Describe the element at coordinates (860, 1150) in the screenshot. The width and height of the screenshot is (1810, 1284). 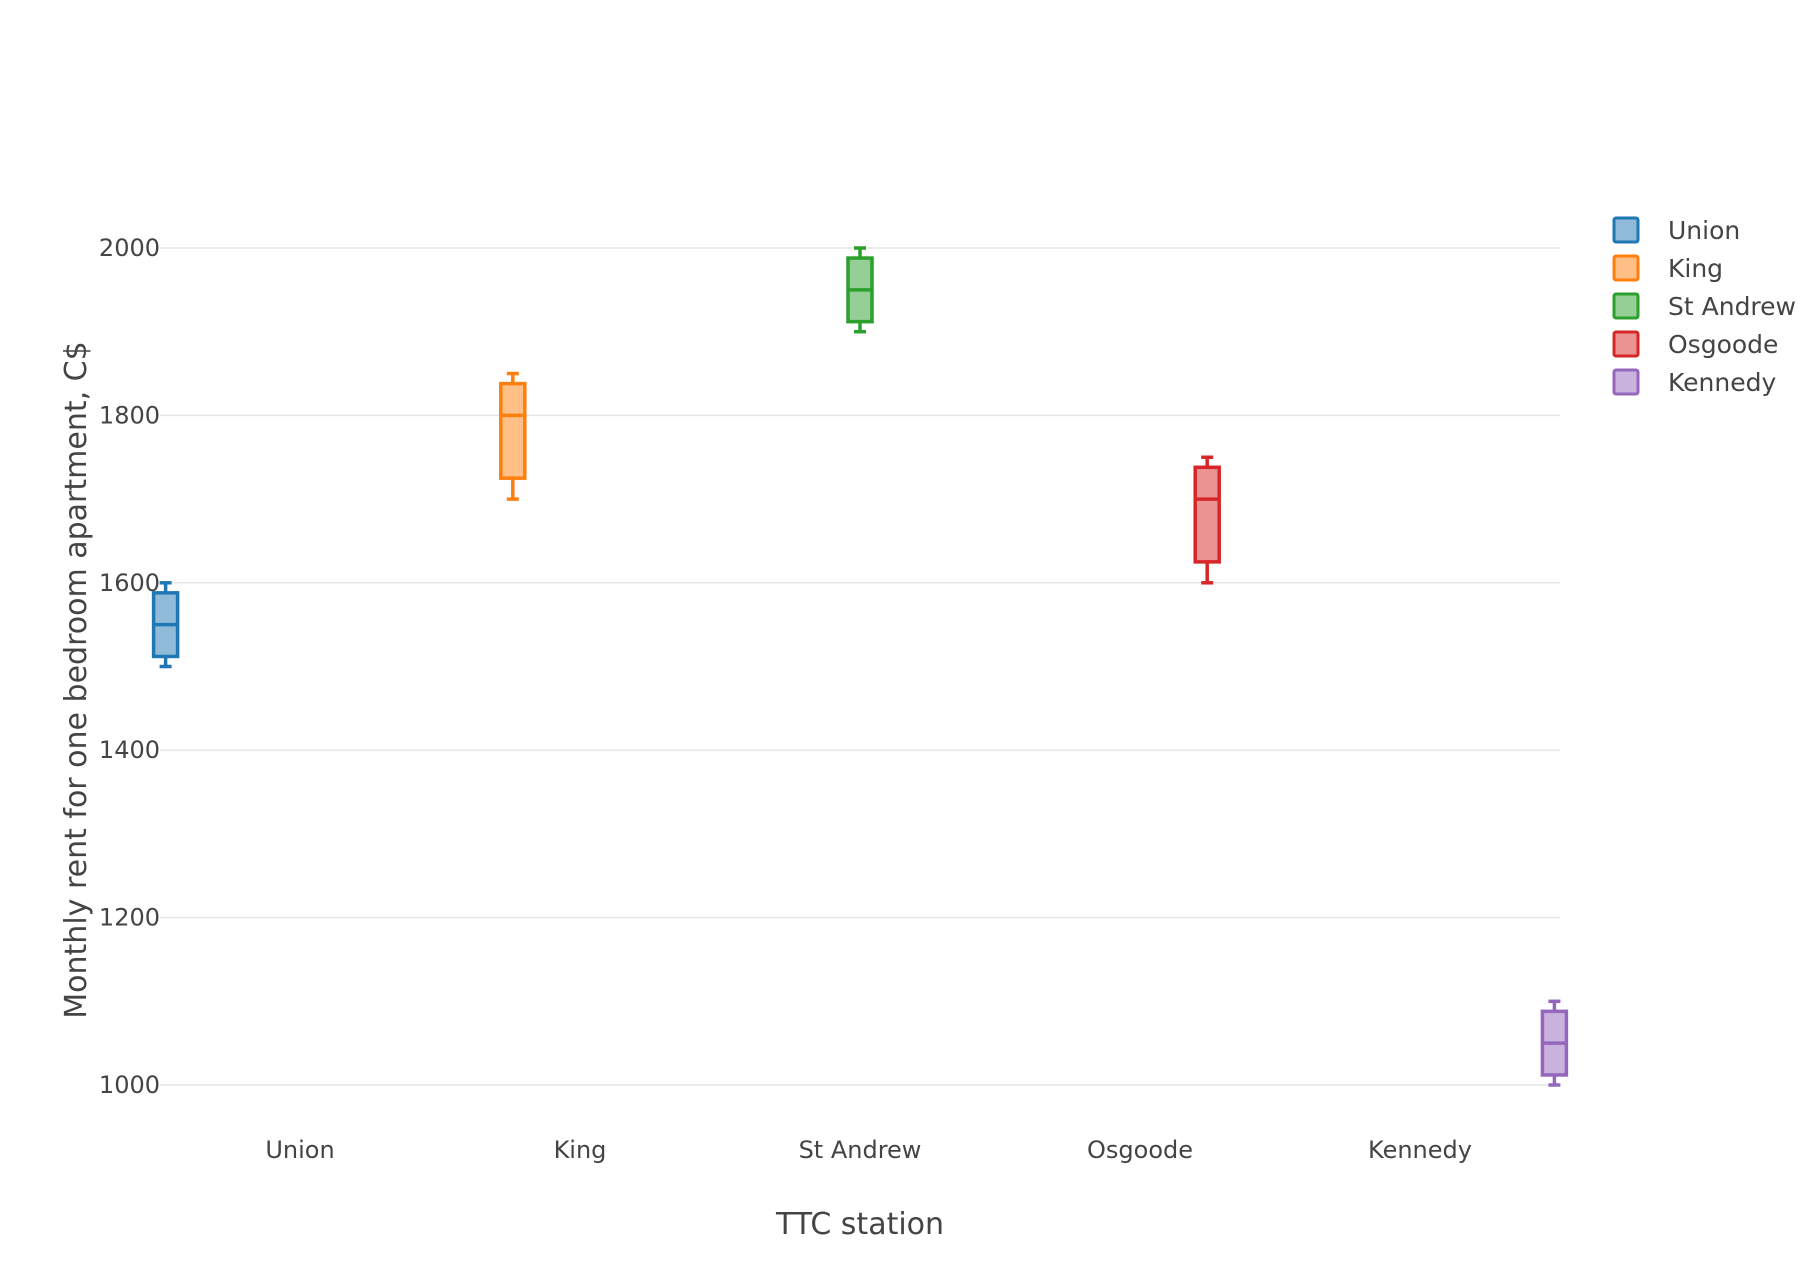
I see `x-tick-label: St Andrew` at that location.